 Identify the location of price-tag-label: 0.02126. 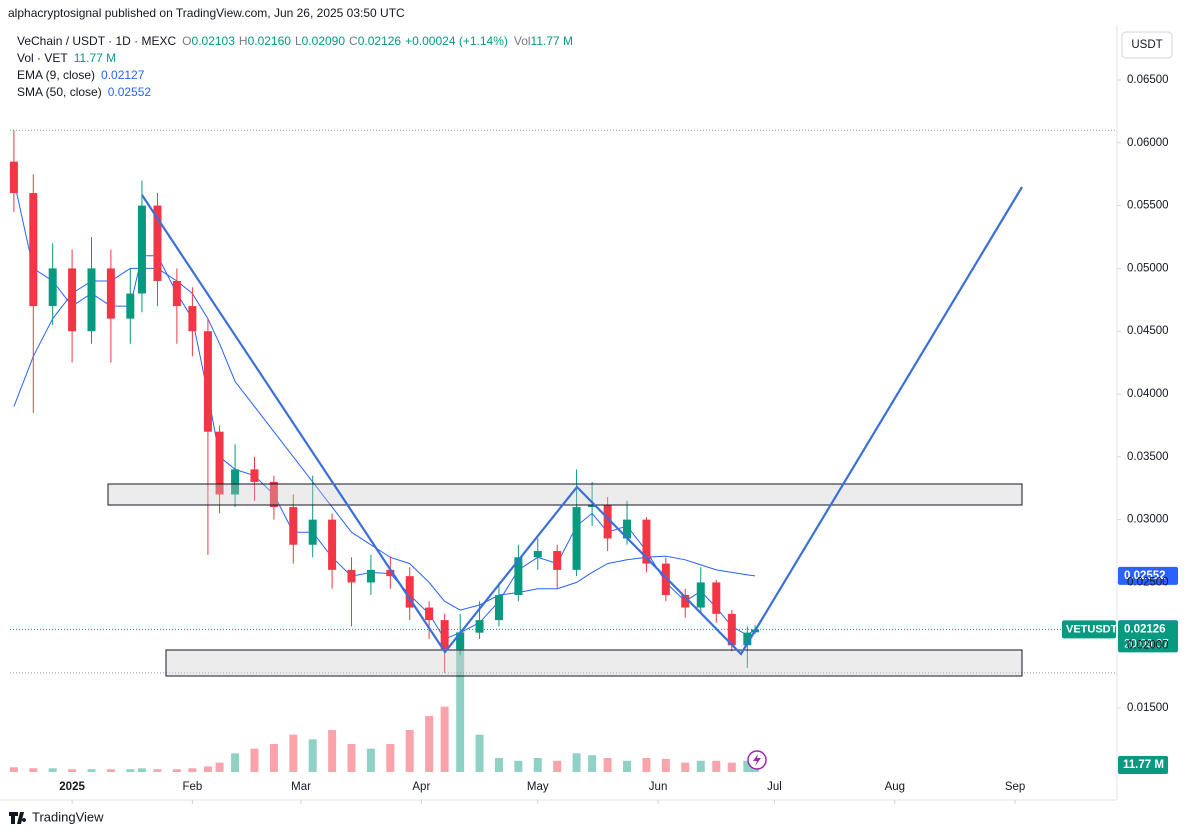
(1145, 629).